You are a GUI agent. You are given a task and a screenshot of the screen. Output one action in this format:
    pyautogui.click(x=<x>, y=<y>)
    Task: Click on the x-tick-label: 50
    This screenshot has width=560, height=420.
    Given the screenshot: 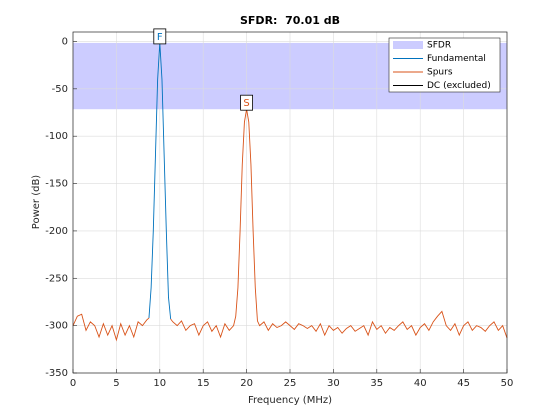 What is the action you would take?
    pyautogui.click(x=507, y=383)
    